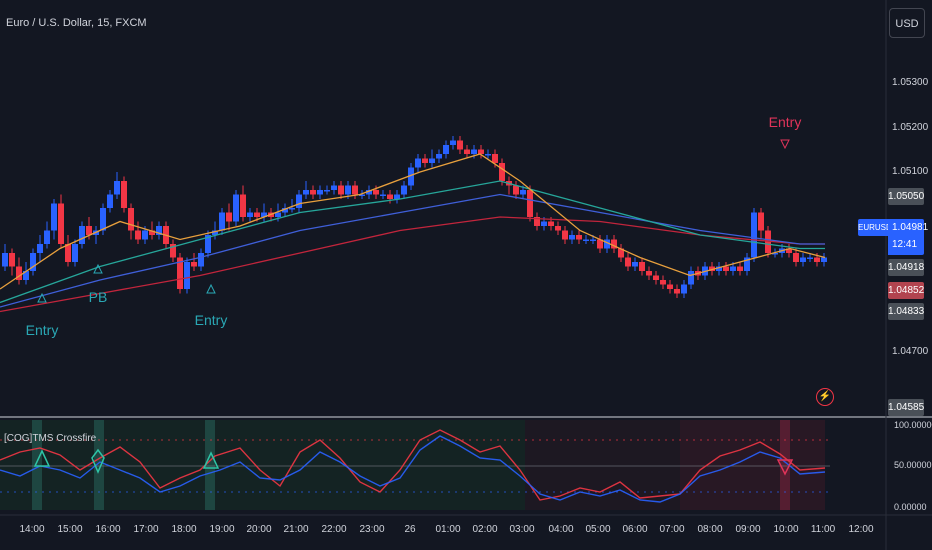  Describe the element at coordinates (906, 407) in the screenshot. I see `price-badge: 1.04585` at that location.